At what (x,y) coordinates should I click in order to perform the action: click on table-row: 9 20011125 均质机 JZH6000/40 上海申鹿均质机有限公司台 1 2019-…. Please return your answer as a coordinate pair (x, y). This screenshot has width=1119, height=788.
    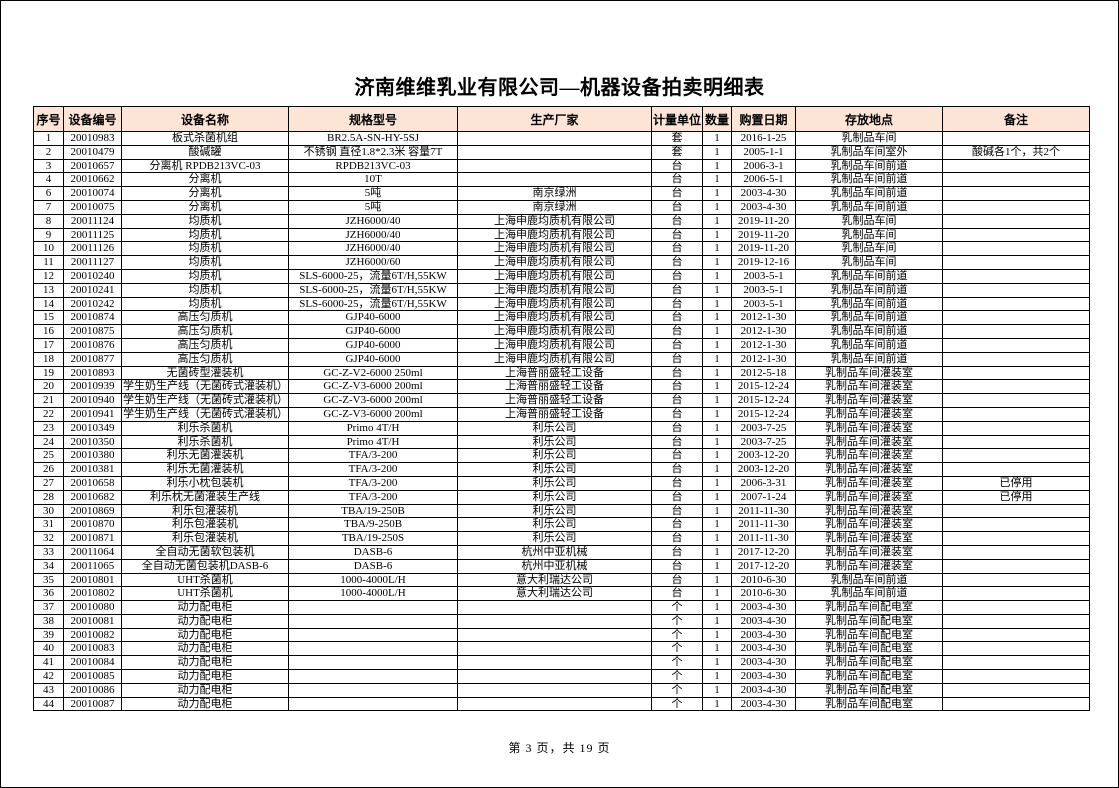
    Looking at the image, I should click on (561, 235).